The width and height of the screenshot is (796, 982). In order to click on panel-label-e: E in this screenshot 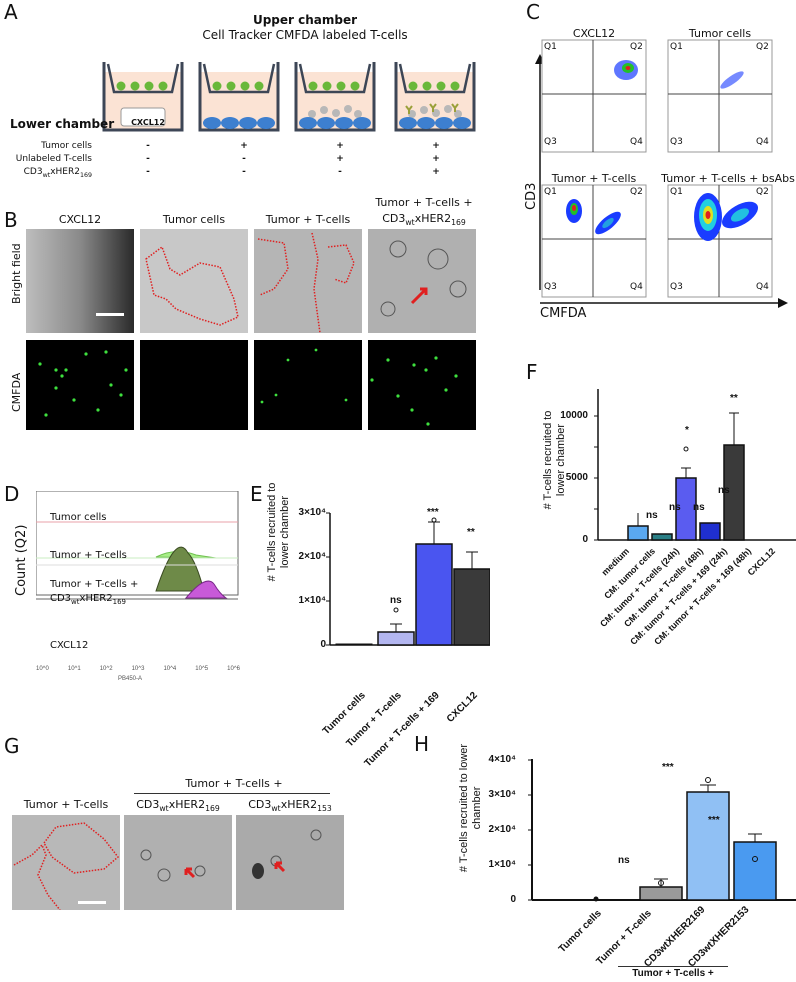, I will do `click(256, 494)`.